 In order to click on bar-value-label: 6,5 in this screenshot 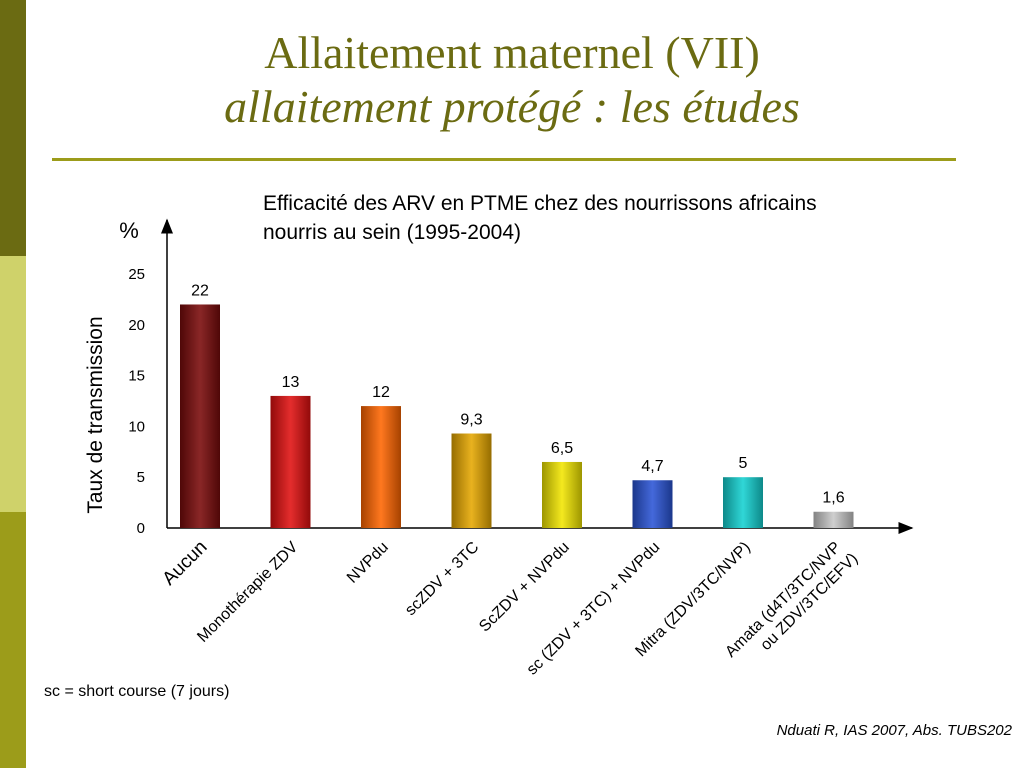, I will do `click(562, 448)`.